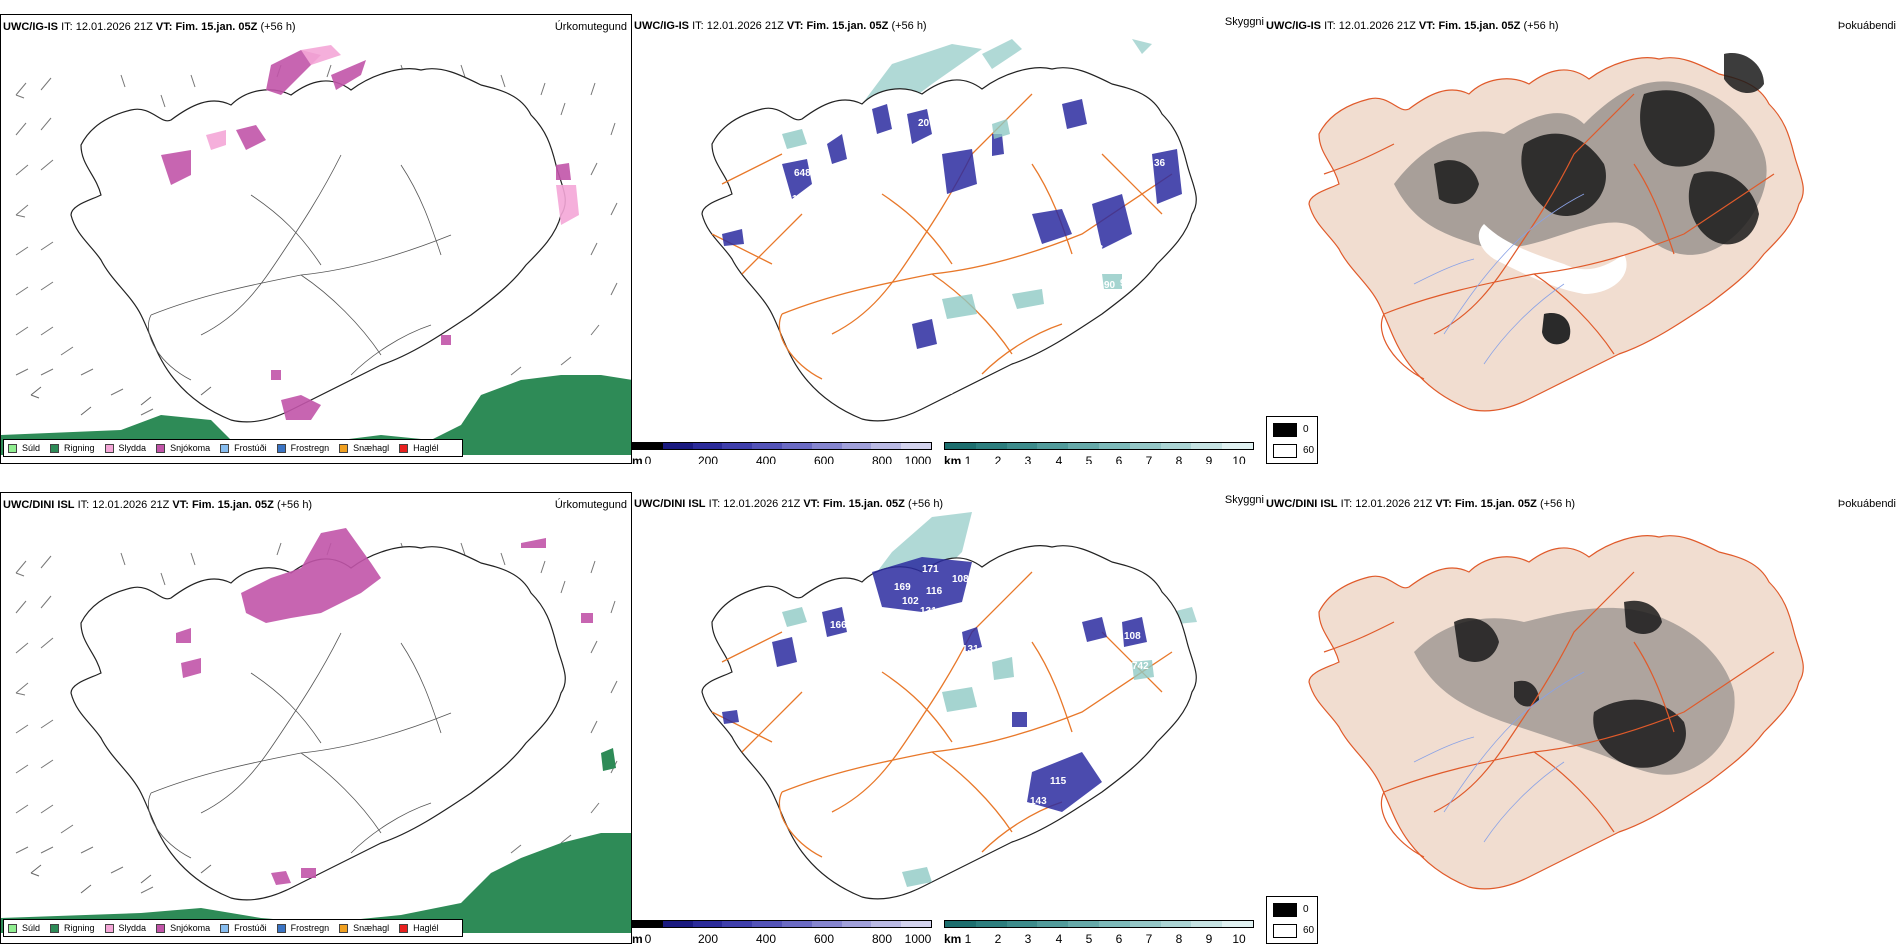 This screenshot has height=950, width=1900. I want to click on colorbar-tick: 200, so click(708, 459).